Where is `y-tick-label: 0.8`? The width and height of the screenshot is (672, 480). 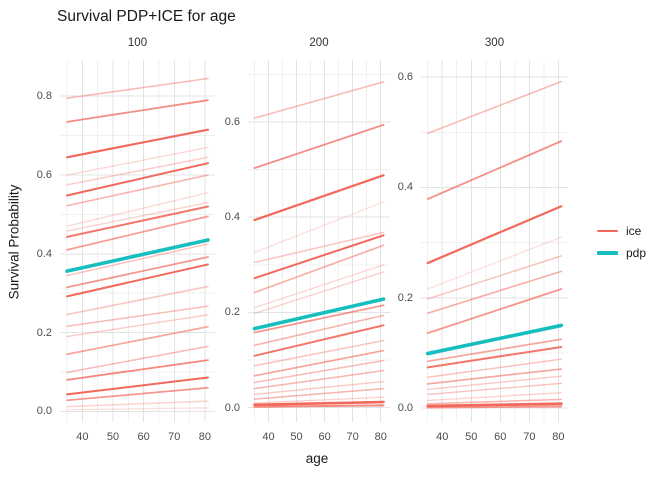 y-tick-label: 0.8 is located at coordinates (44, 96).